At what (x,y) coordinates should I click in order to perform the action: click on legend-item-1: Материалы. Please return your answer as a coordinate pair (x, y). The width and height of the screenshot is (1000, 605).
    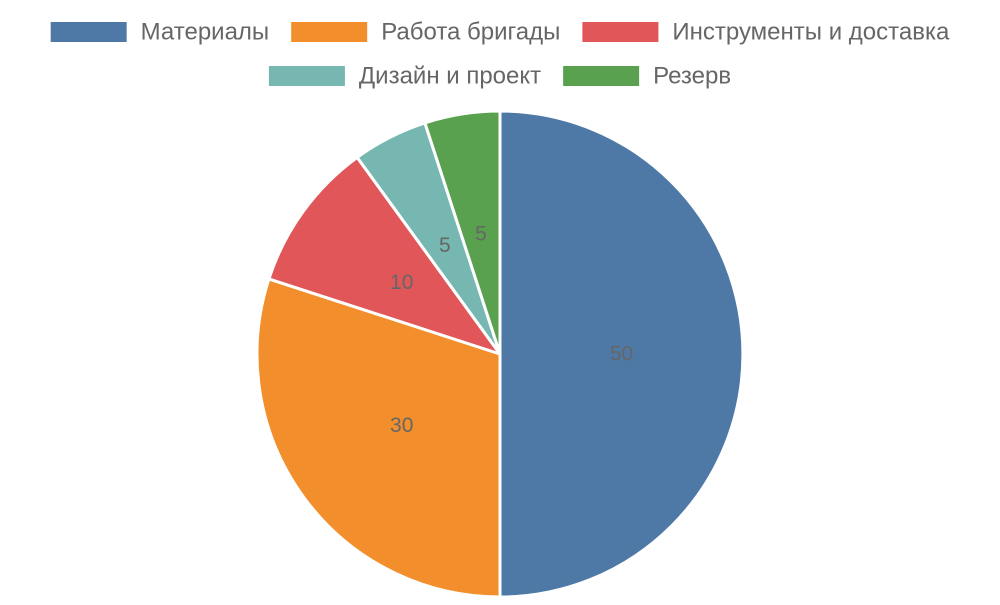
    Looking at the image, I should click on (160, 32).